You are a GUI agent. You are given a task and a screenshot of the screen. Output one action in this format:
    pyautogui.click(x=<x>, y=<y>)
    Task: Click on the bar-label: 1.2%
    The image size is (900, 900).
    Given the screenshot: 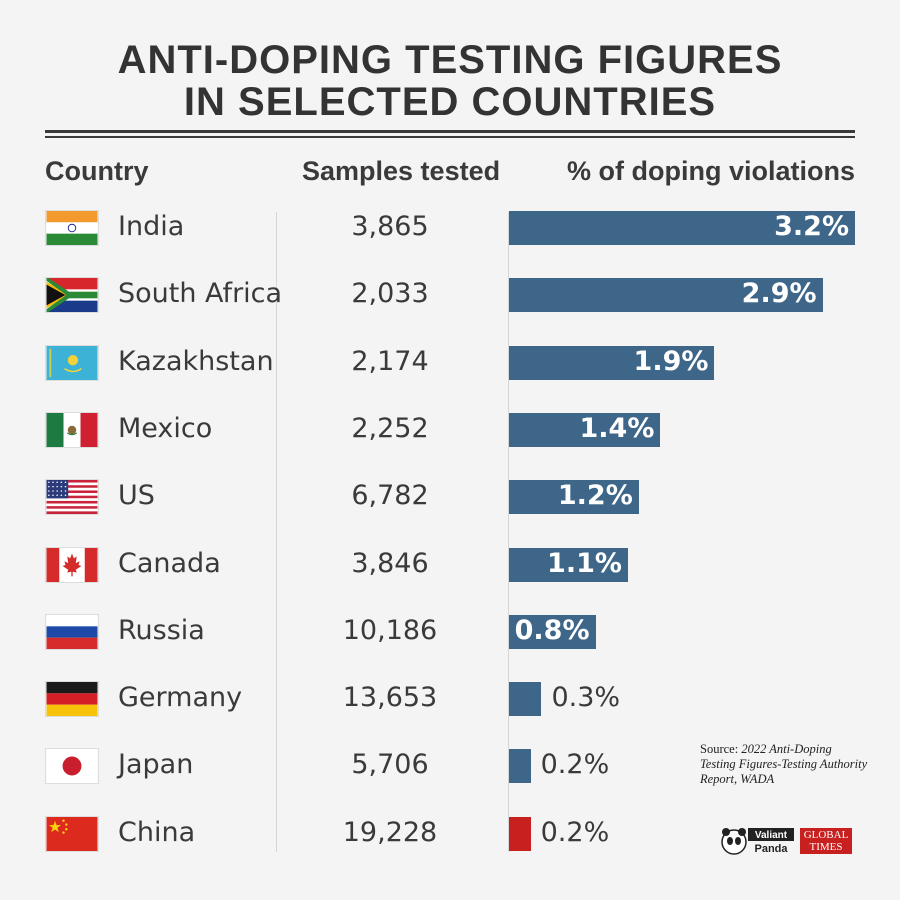 What is the action you would take?
    pyautogui.click(x=595, y=496)
    